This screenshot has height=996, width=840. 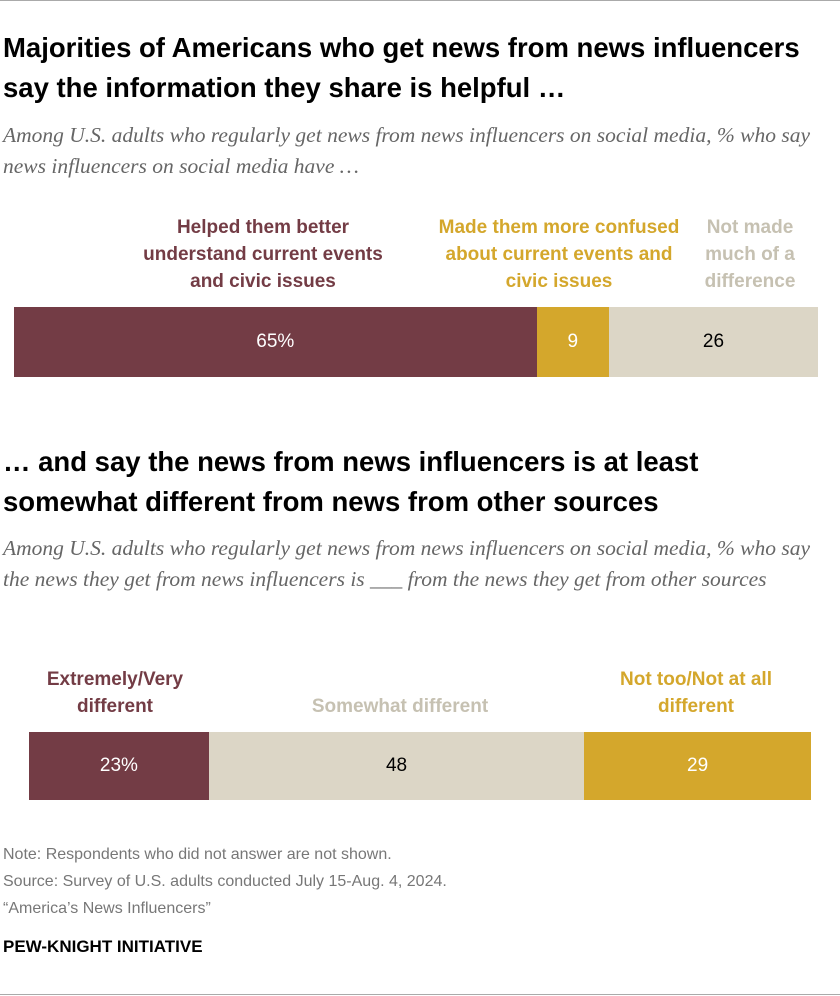 I want to click on top-rule, so click(x=420, y=0).